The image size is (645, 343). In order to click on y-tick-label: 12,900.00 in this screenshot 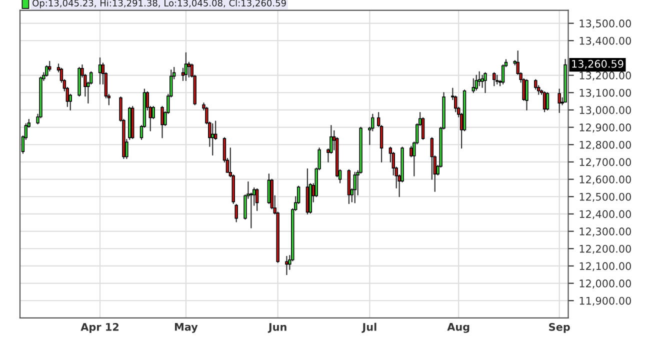, I will do `click(605, 128)`.